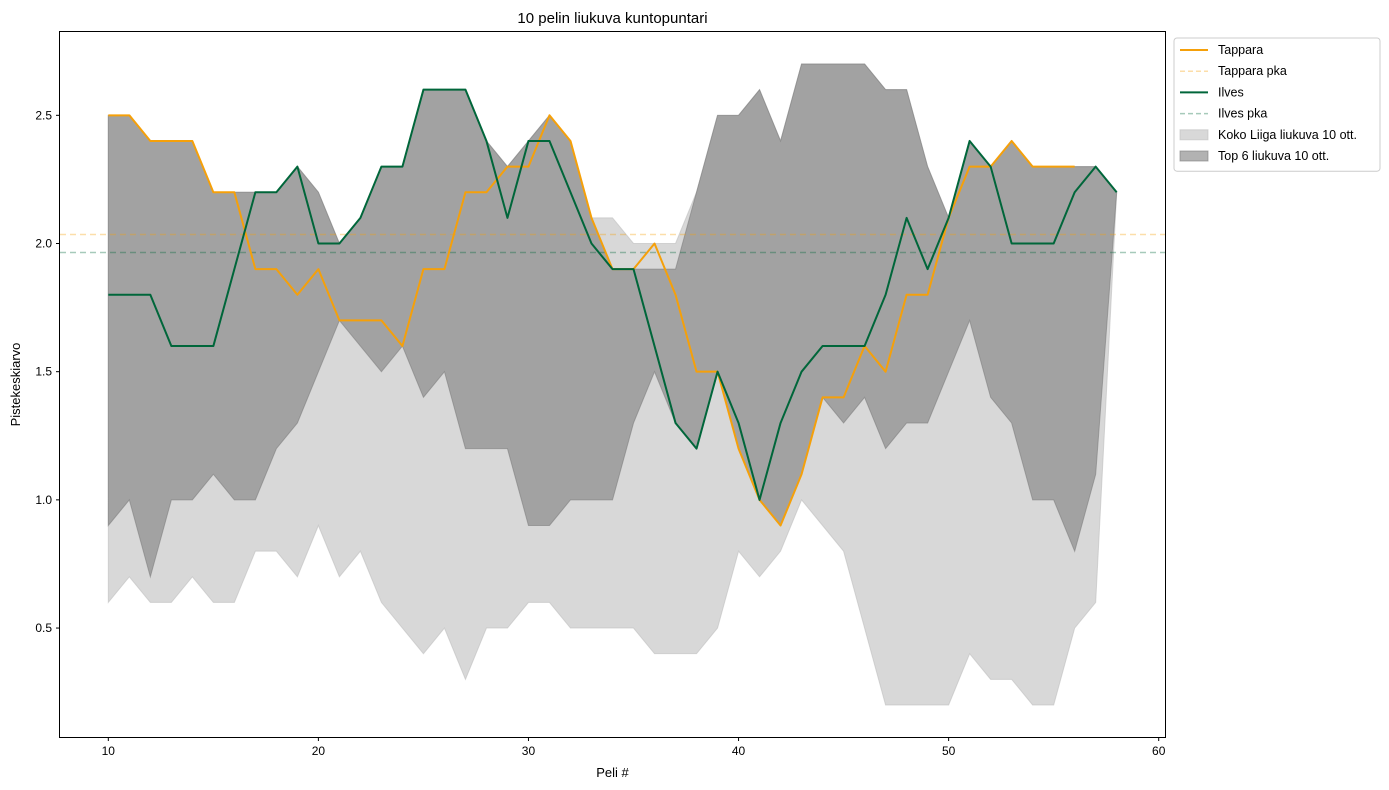 Image resolution: width=1389 pixels, height=790 pixels. I want to click on legend-box, so click(1277, 104).